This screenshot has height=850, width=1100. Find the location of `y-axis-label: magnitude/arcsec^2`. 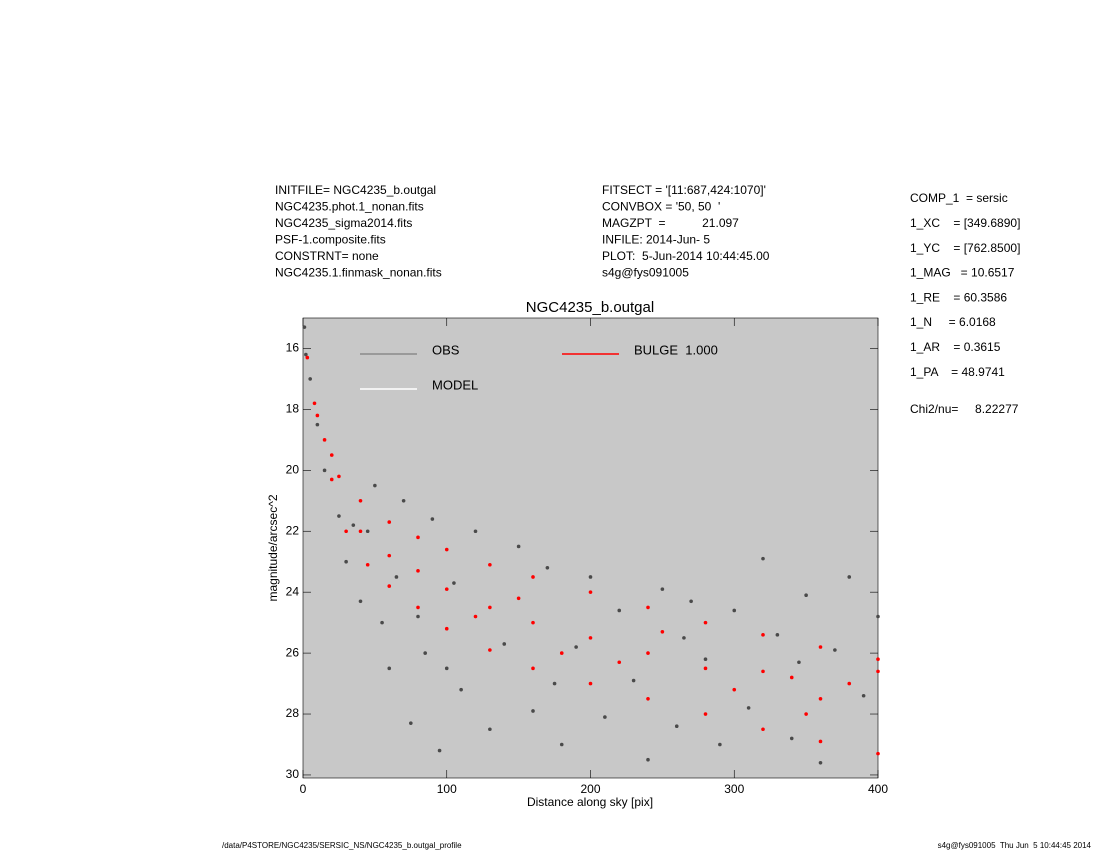

y-axis-label: magnitude/arcsec^2 is located at coordinates (273, 547).